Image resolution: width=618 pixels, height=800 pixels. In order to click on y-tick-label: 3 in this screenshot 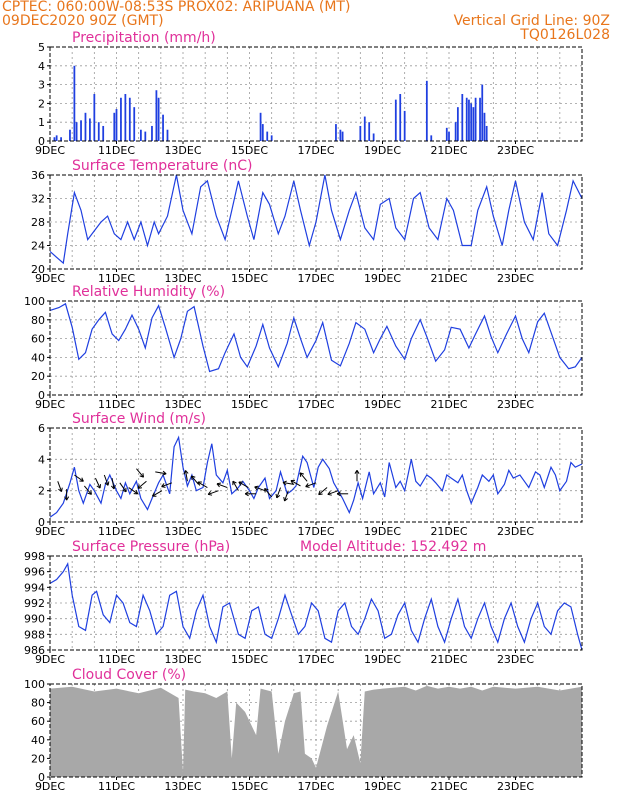, I will do `click(41, 85)`.